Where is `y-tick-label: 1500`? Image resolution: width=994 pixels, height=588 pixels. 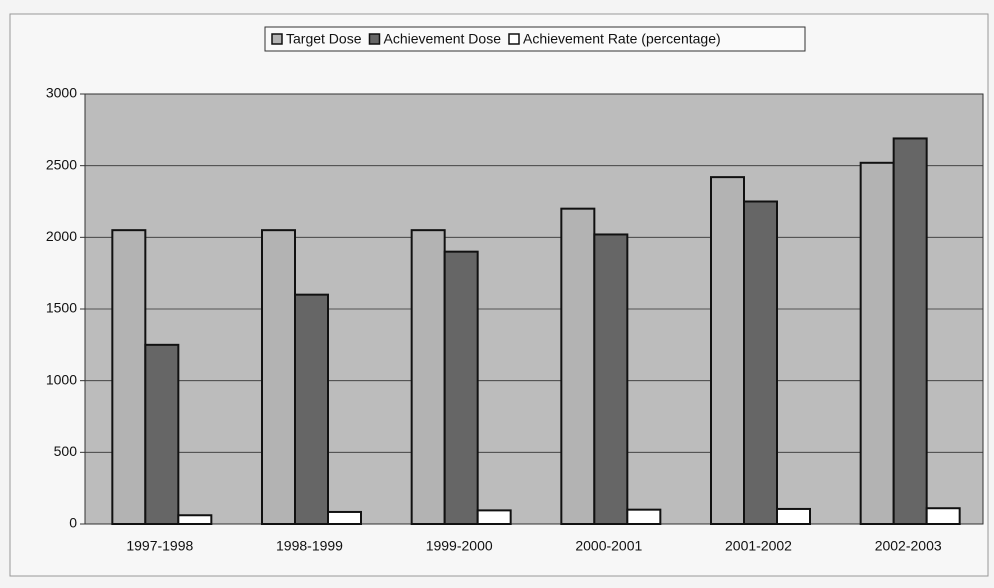 y-tick-label: 1500 is located at coordinates (61, 308).